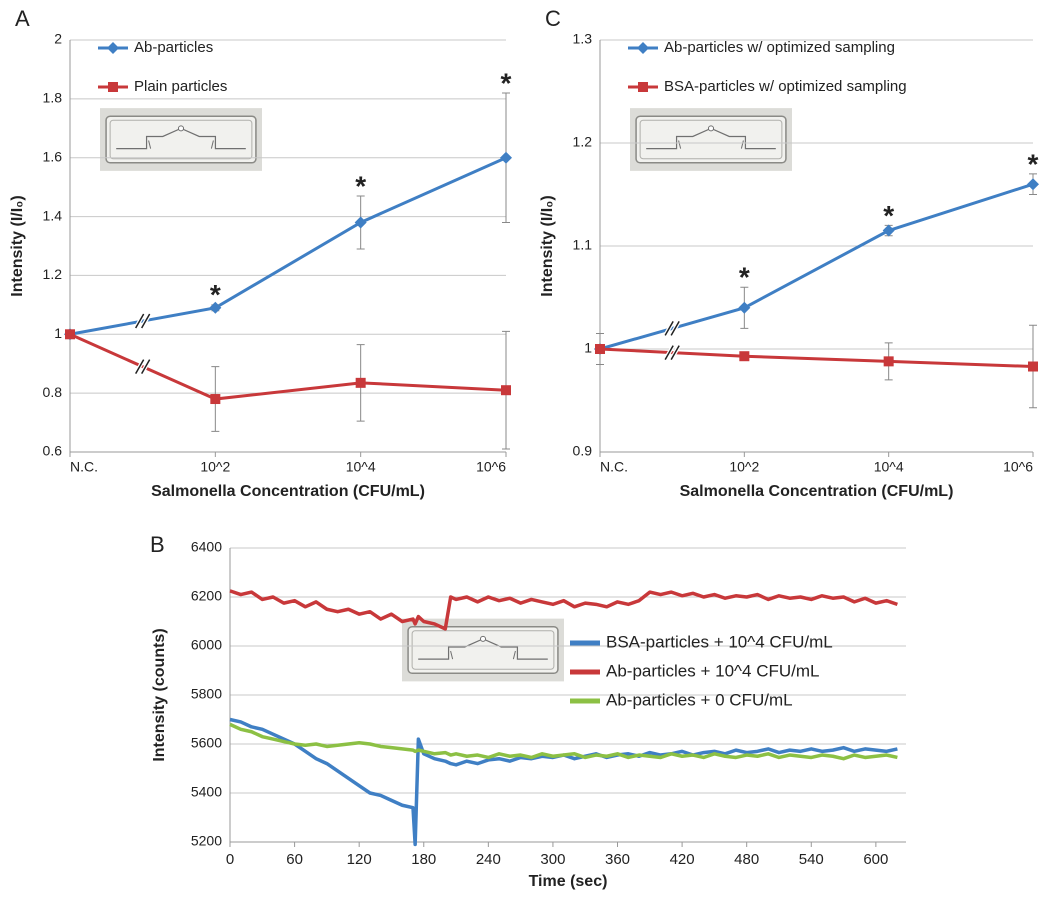 The height and width of the screenshot is (900, 1053). I want to click on y-tick-label: 6000, so click(206, 645).